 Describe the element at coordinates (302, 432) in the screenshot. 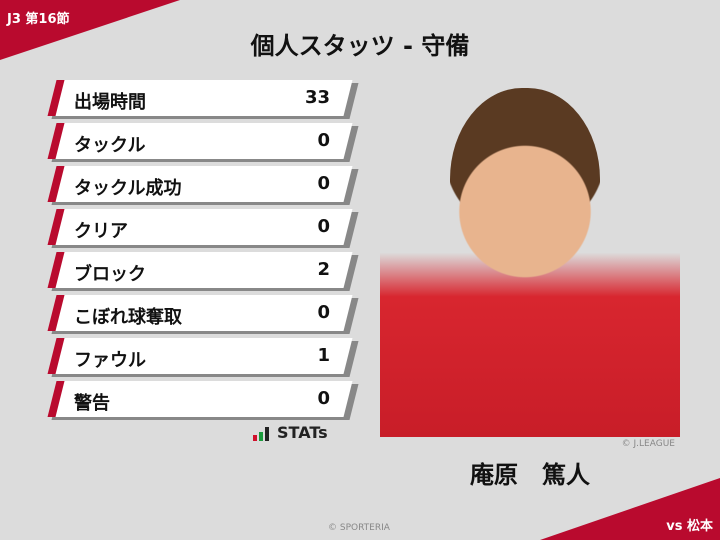

I see `stats-logo-text: STATs` at that location.